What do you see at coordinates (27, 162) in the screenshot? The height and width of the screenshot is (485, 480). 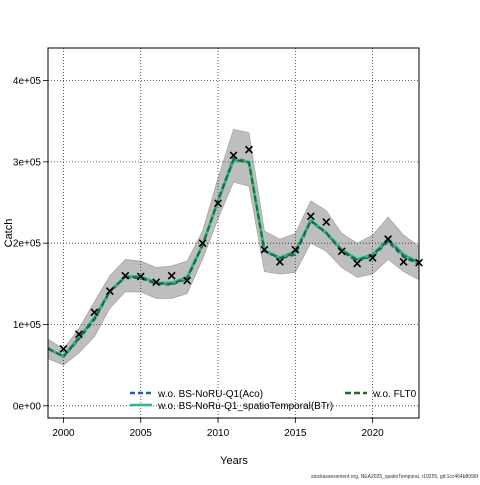 I see `y-tick-label: 3e+05` at bounding box center [27, 162].